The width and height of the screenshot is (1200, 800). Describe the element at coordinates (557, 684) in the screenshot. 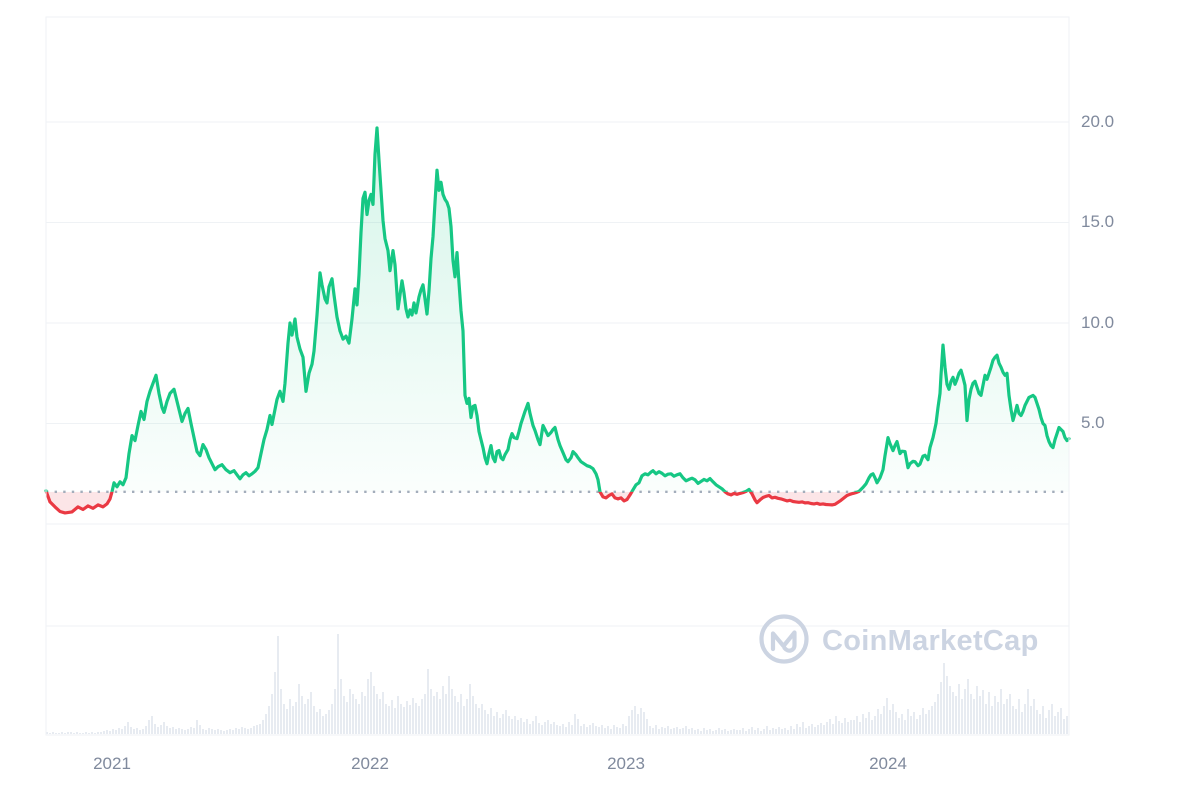

I see `volume-bars` at that location.